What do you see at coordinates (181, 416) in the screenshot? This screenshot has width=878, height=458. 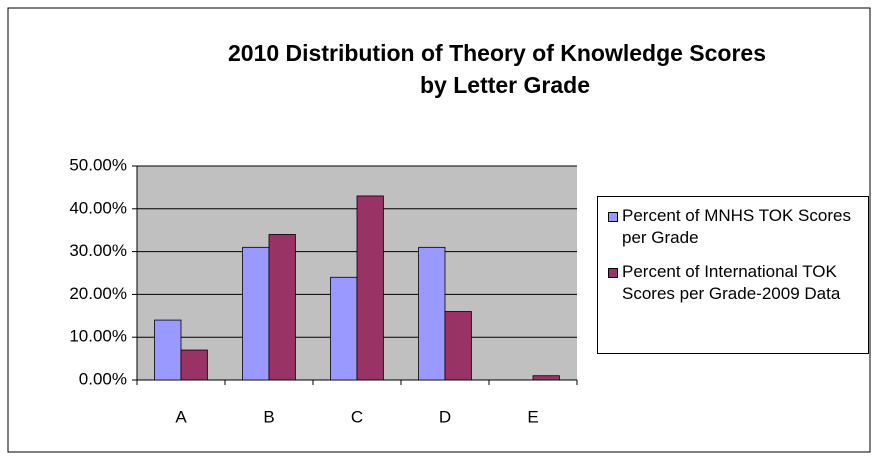 I see `x-tick-label: A` at bounding box center [181, 416].